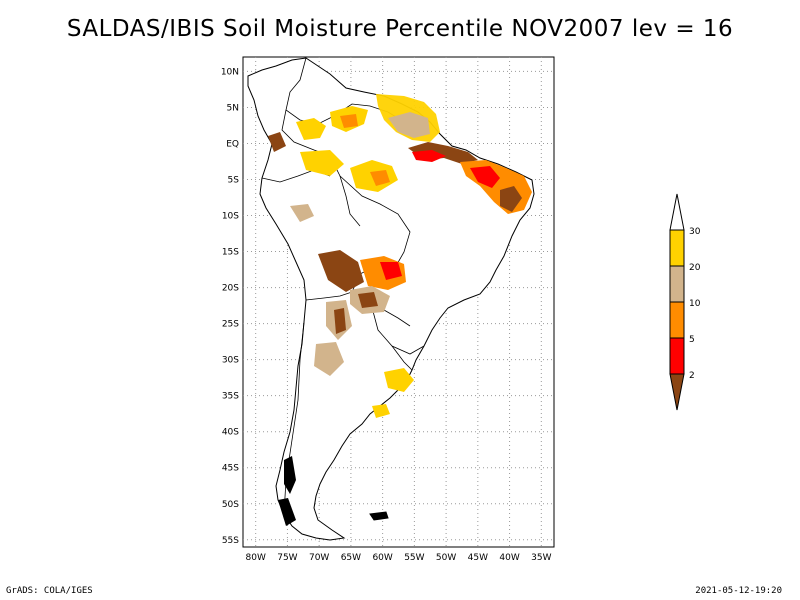  What do you see at coordinates (230, 217) in the screenshot?
I see `lat-tick-label: 10S` at bounding box center [230, 217].